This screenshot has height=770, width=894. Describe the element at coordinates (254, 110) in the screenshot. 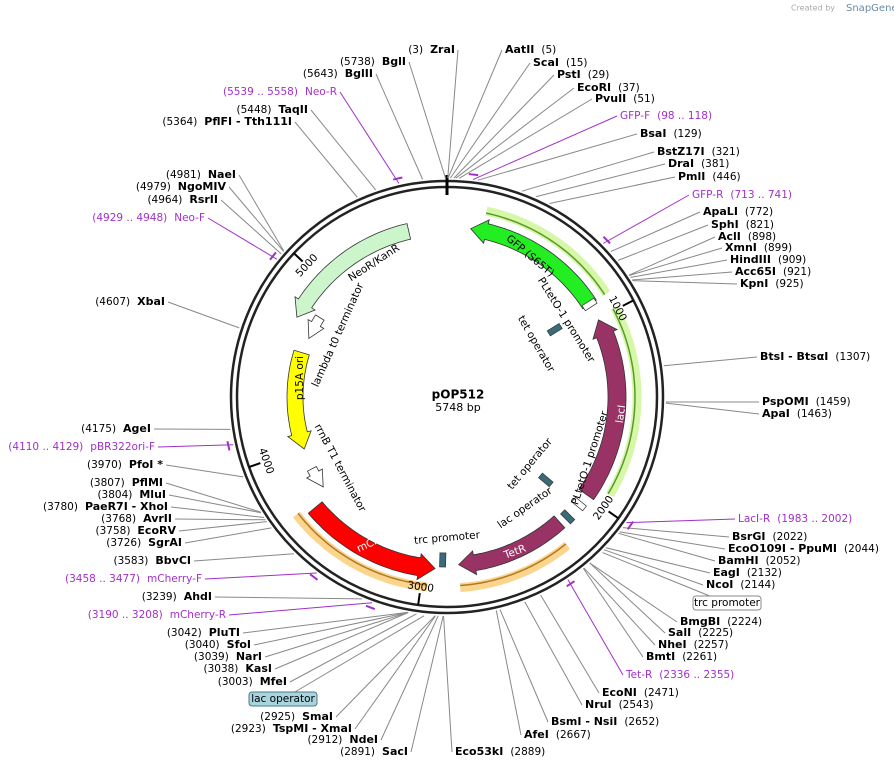

I see `label-position: (5448)` at that location.